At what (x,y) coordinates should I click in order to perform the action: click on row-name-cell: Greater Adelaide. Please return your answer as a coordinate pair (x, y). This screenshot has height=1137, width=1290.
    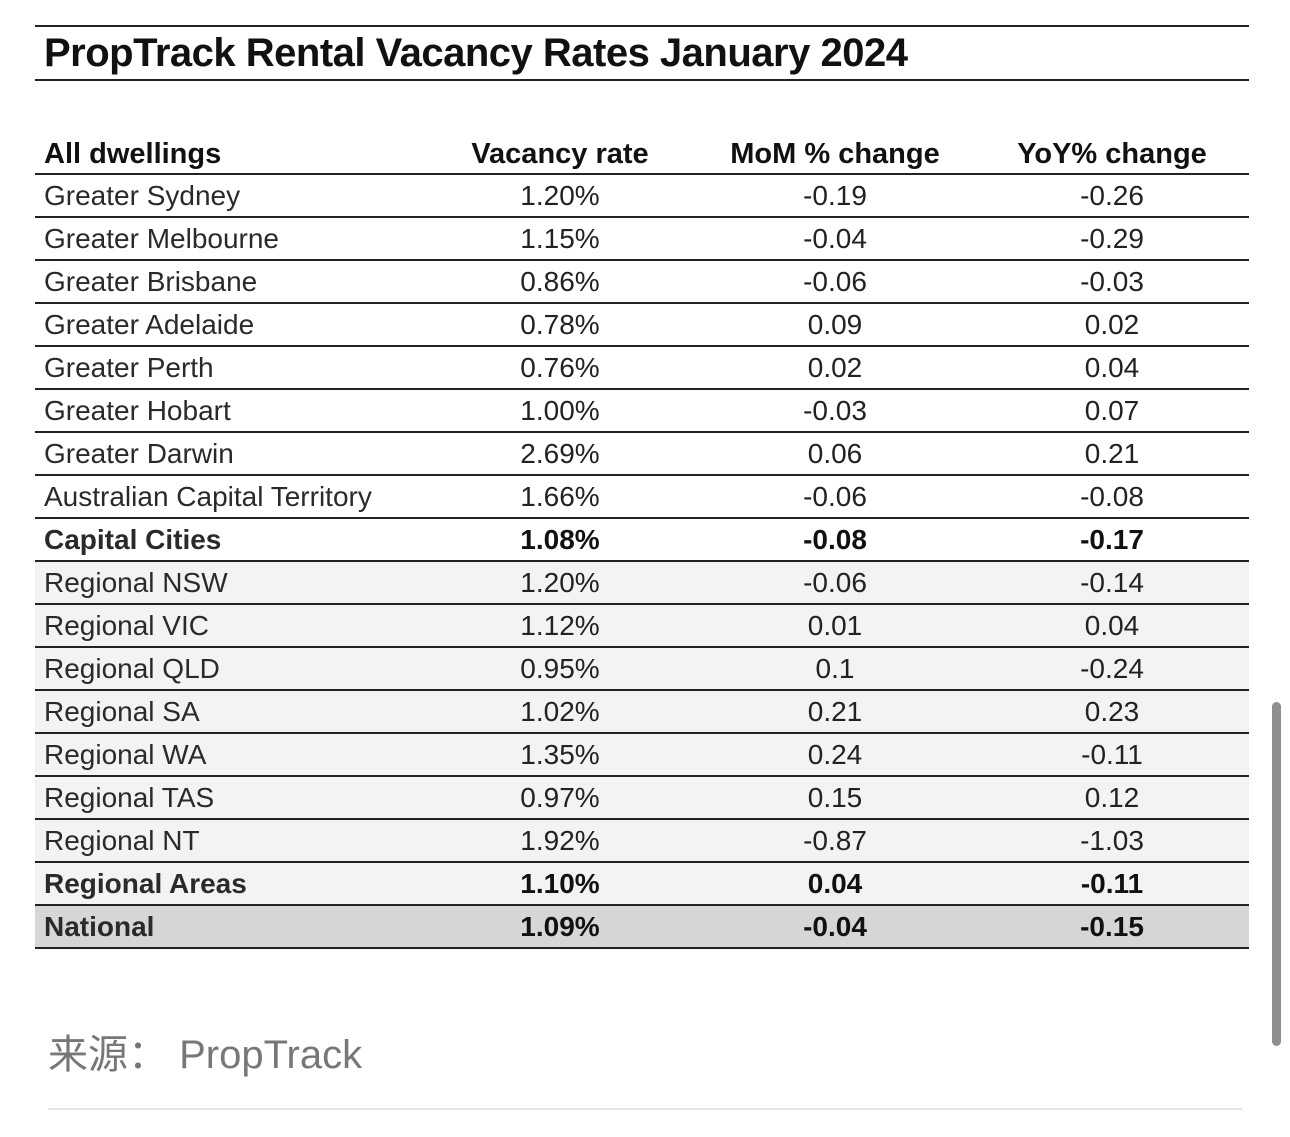
    Looking at the image, I should click on (230, 325).